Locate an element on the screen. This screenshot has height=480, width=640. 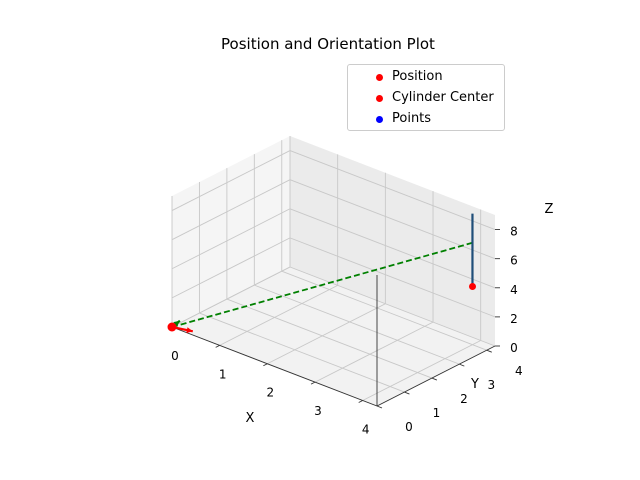
y-tick-label: 0 is located at coordinates (409, 427).